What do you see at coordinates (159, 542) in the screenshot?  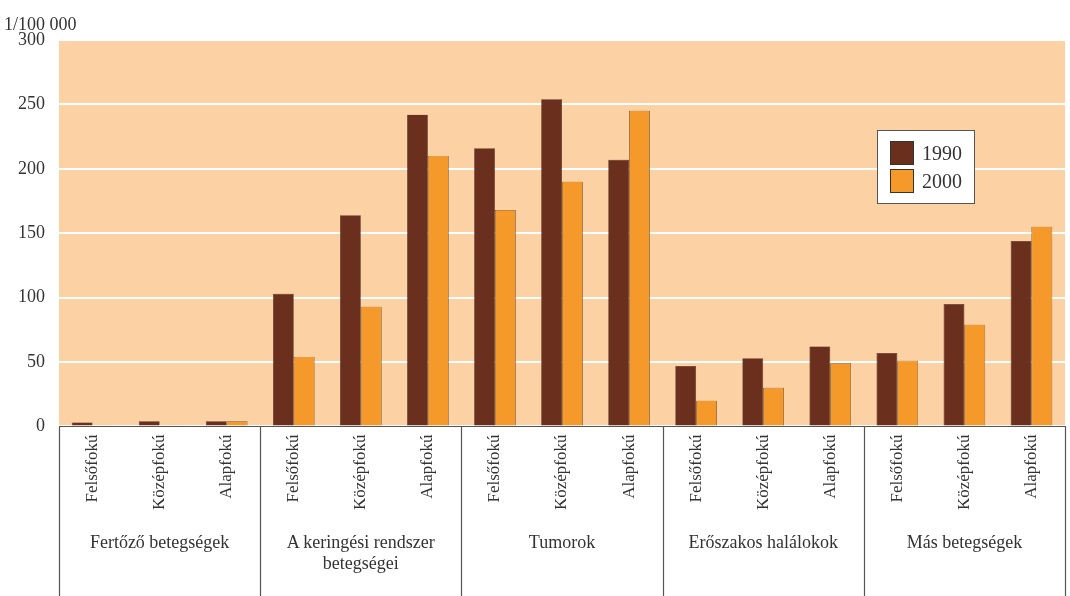 I see `text: Fertőző betegségek` at bounding box center [159, 542].